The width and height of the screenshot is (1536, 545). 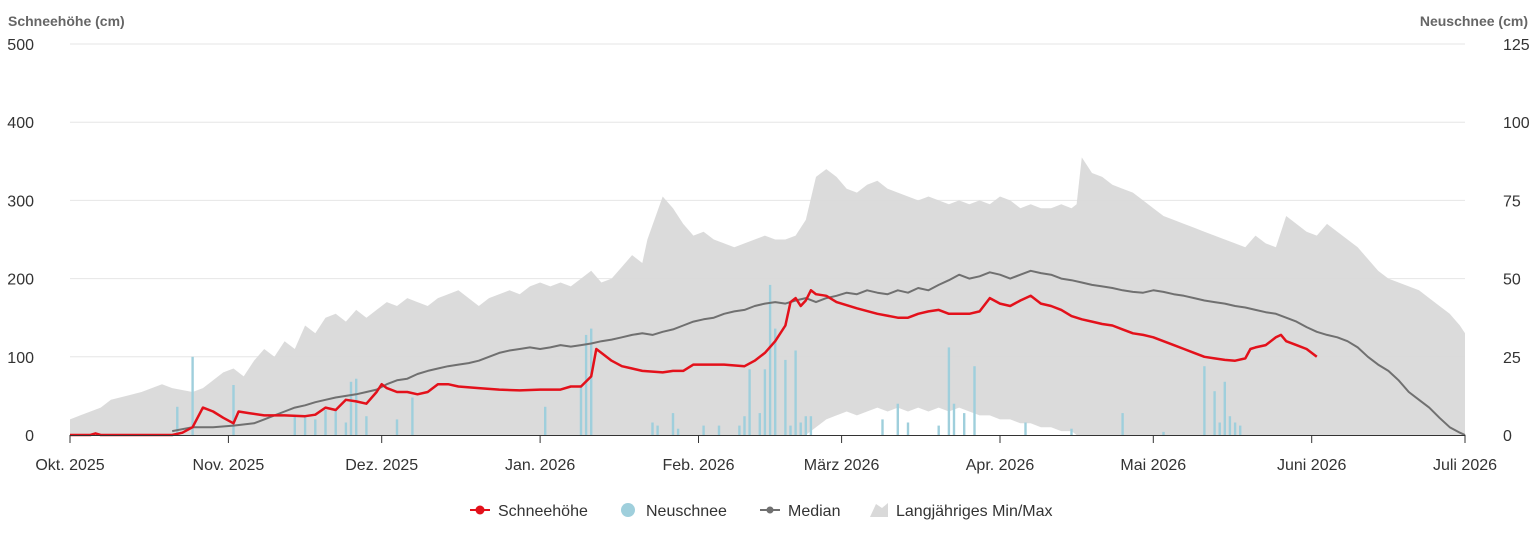 What do you see at coordinates (1516, 45) in the screenshot?
I see `y-right-tick-label: 125` at bounding box center [1516, 45].